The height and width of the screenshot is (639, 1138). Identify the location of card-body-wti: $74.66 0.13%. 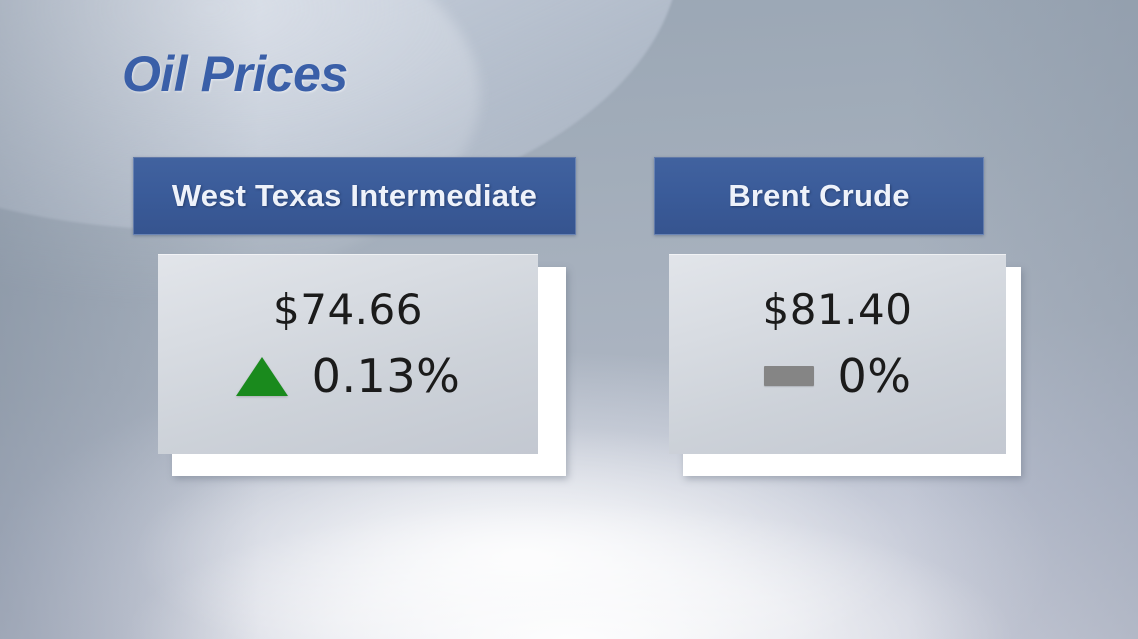
(348, 354).